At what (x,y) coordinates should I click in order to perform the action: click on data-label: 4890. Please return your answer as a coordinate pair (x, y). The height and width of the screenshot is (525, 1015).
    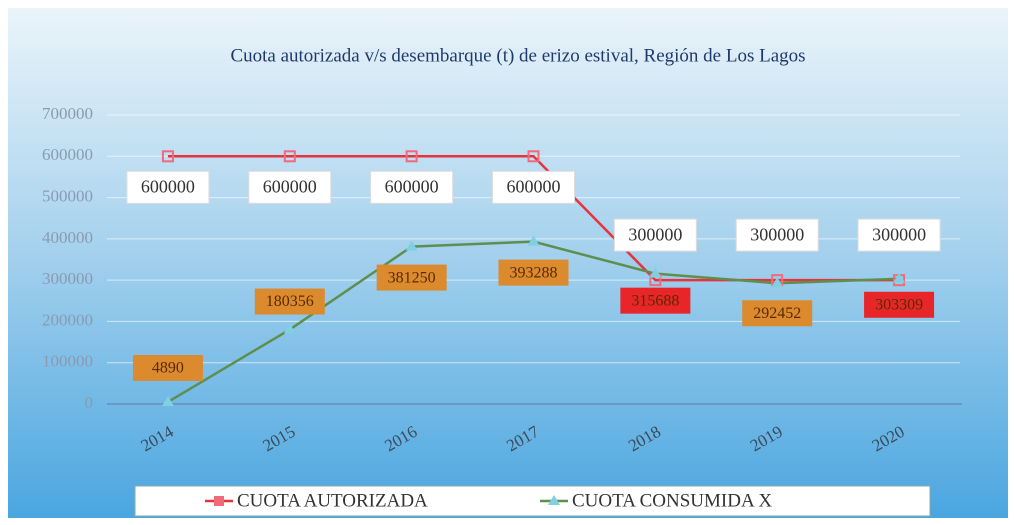
    Looking at the image, I should click on (168, 368).